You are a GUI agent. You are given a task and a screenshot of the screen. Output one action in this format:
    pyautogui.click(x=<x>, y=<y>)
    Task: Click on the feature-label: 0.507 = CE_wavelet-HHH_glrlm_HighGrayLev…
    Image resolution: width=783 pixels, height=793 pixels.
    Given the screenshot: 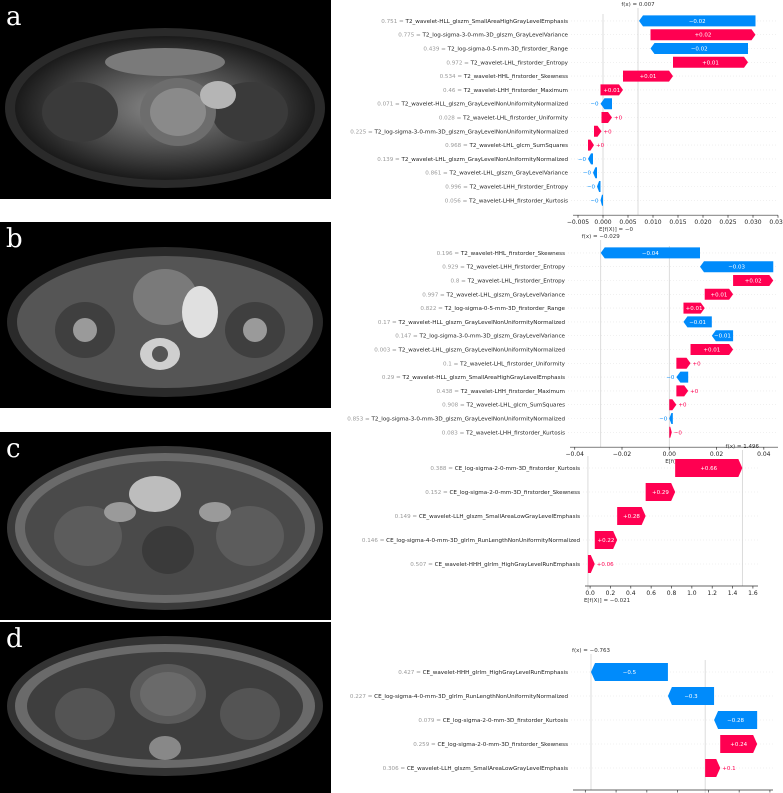 What is the action you would take?
    pyautogui.click(x=495, y=565)
    